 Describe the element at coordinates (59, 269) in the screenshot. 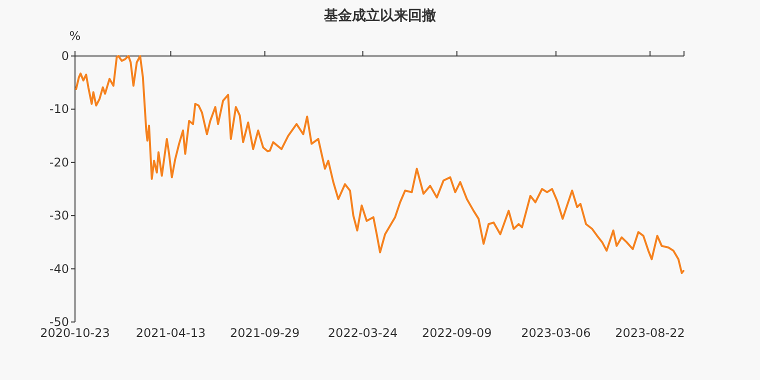

I see `y-tick-label: -40` at that location.